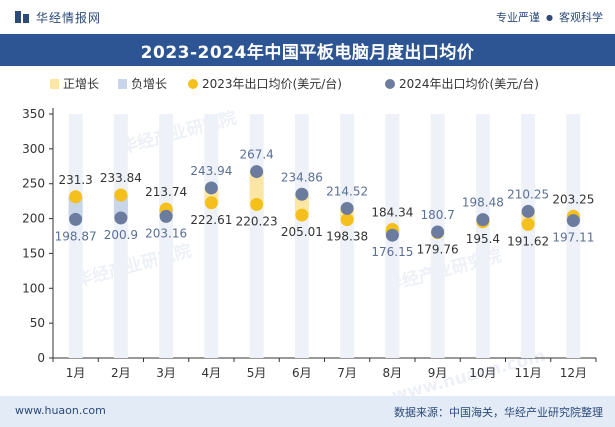 The width and height of the screenshot is (615, 427). Describe the element at coordinates (149, 84) in the screenshot. I see `legend-label: 负增长` at that location.